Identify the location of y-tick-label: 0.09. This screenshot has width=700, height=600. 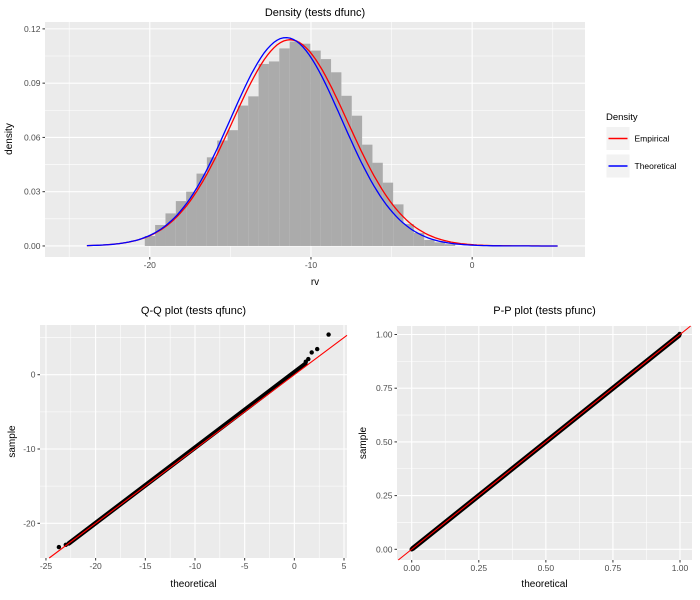
(32, 83).